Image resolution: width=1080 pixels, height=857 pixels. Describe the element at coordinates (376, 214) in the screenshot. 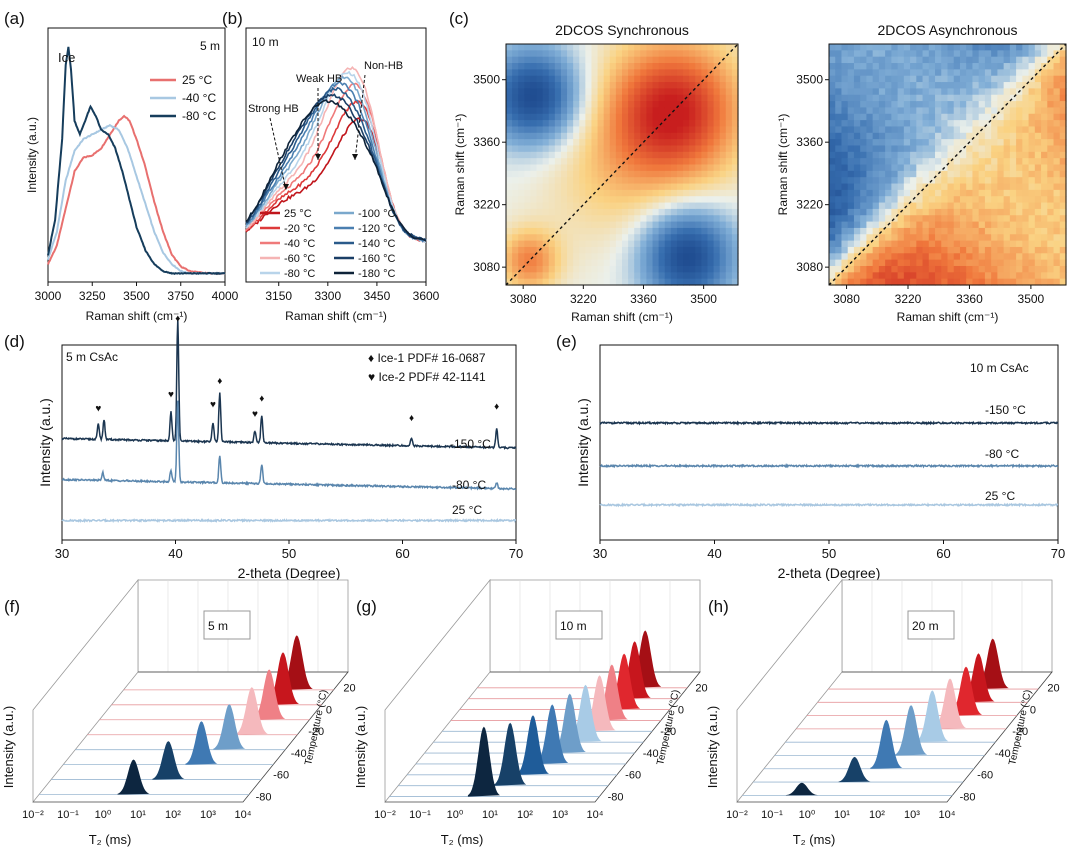

I see `legend-label: -100 °C` at that location.